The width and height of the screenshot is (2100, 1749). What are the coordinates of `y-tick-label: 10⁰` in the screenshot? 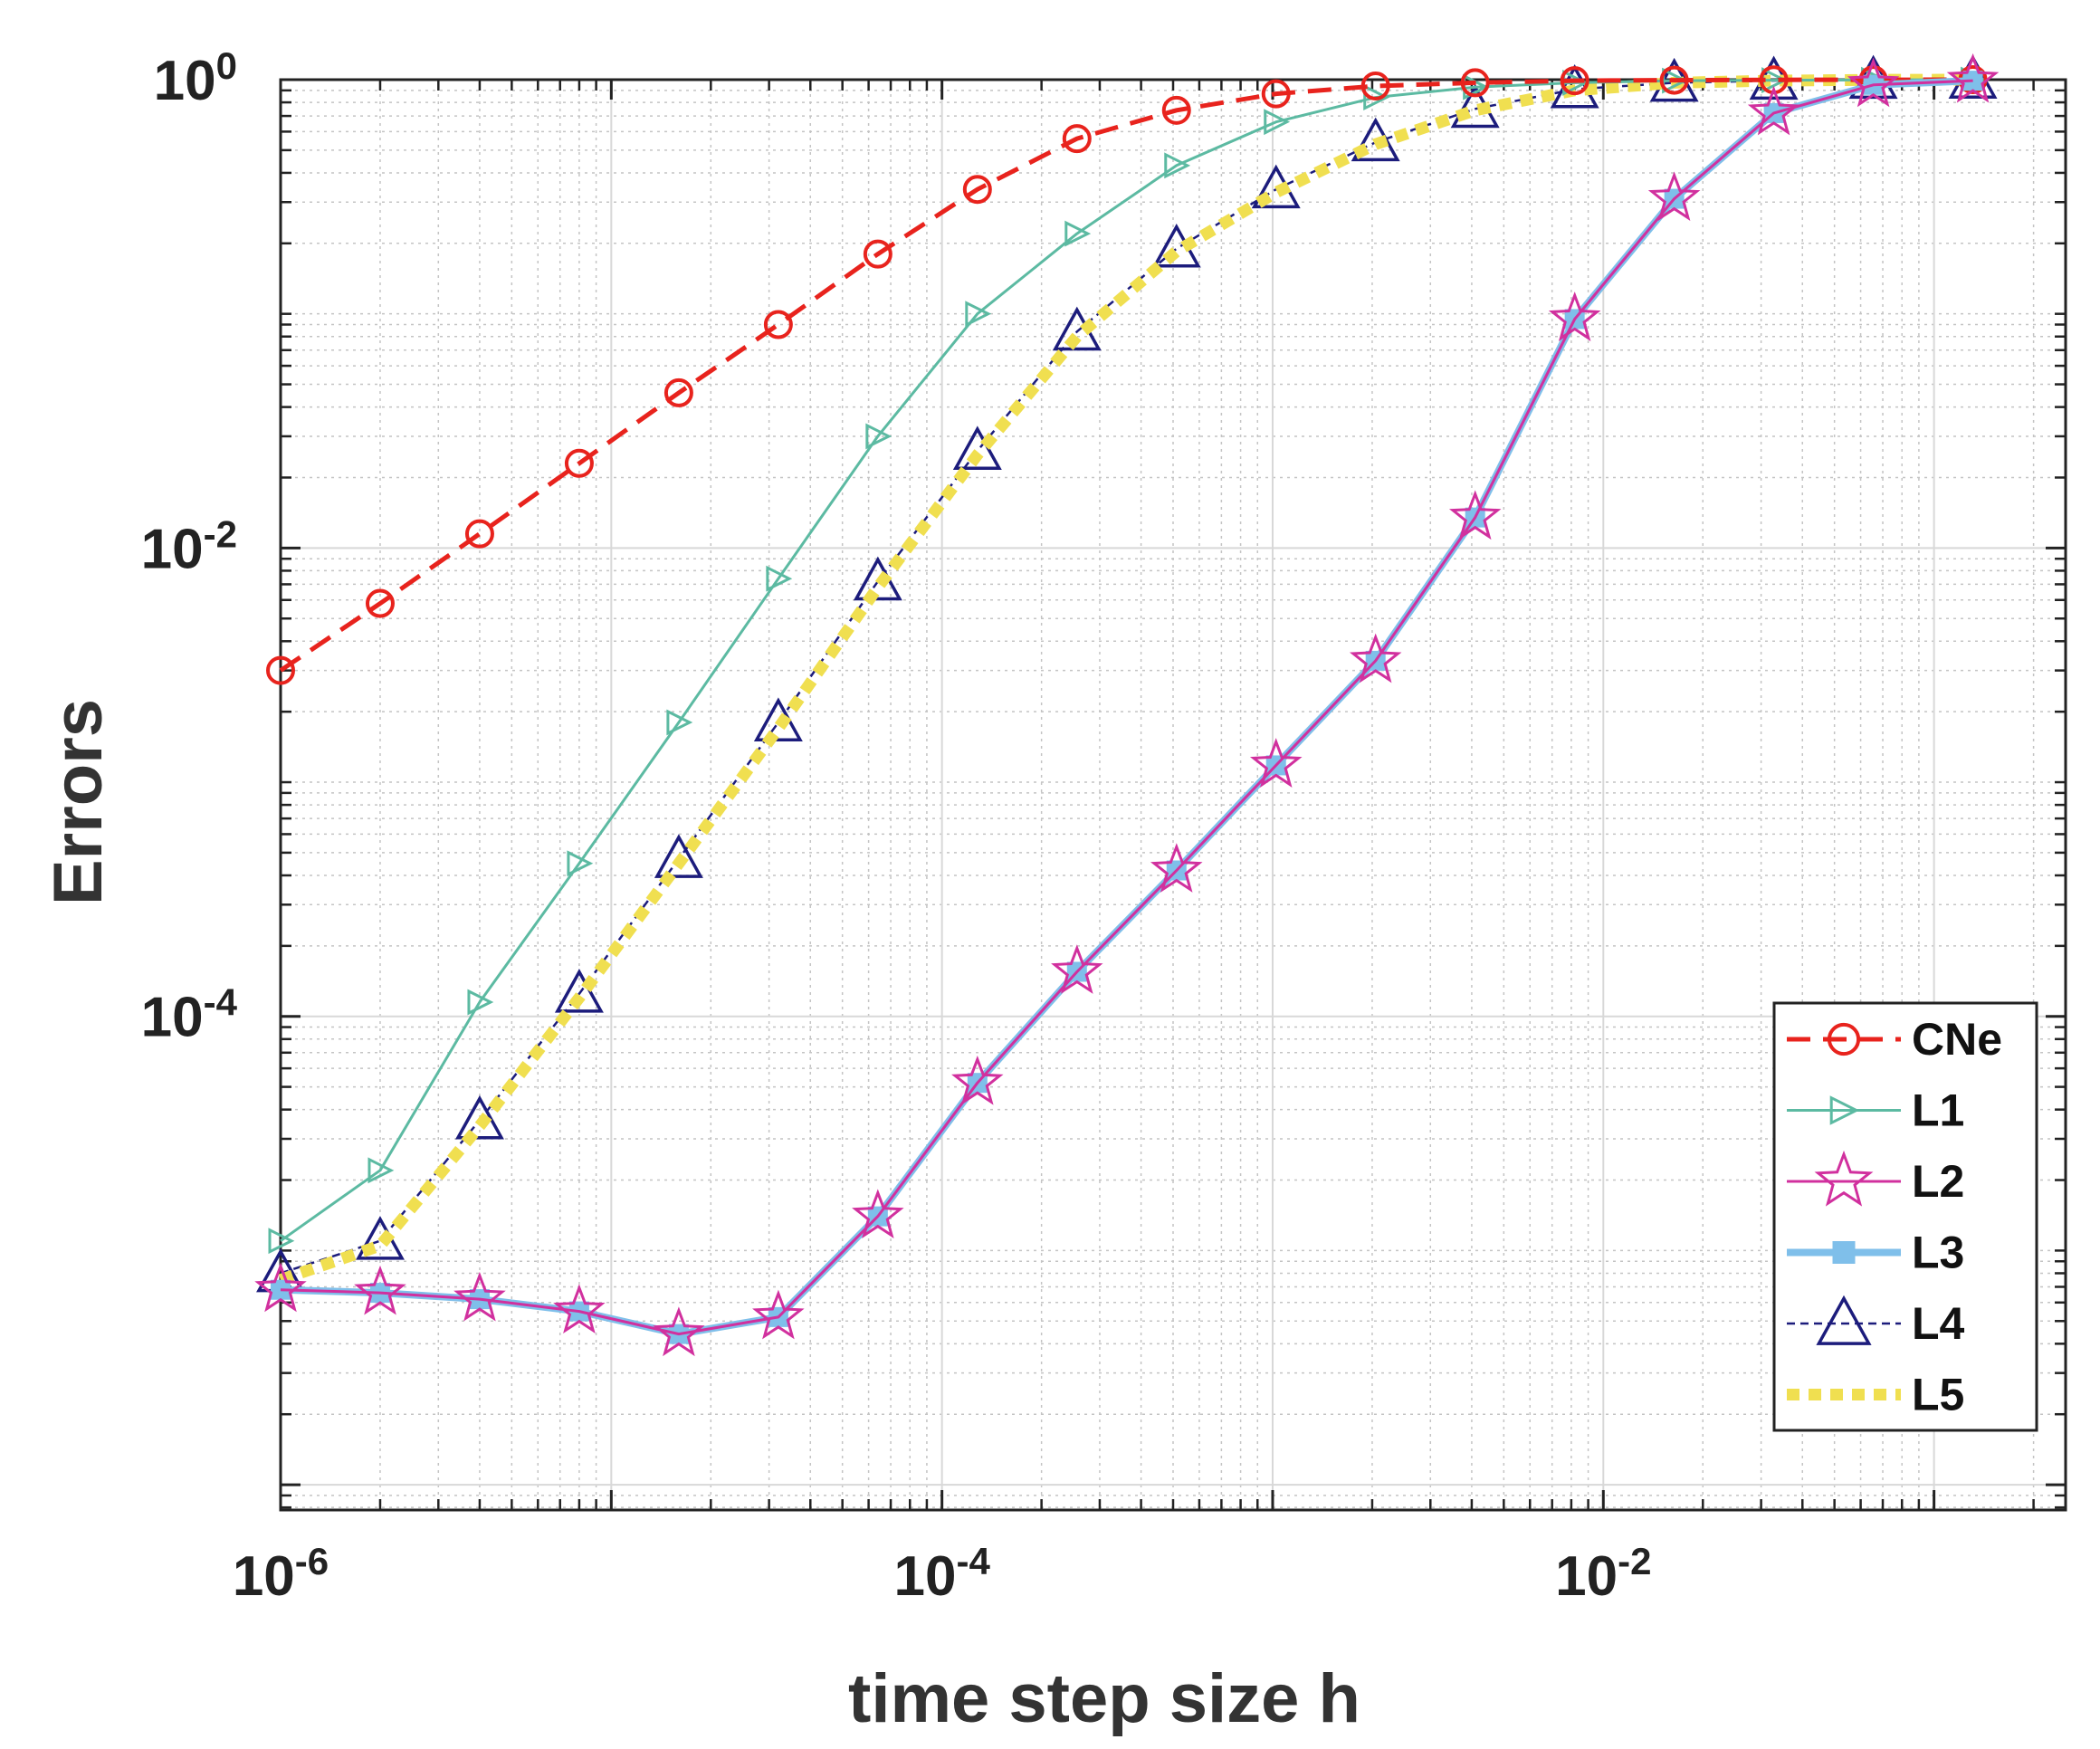 It's located at (196, 78).